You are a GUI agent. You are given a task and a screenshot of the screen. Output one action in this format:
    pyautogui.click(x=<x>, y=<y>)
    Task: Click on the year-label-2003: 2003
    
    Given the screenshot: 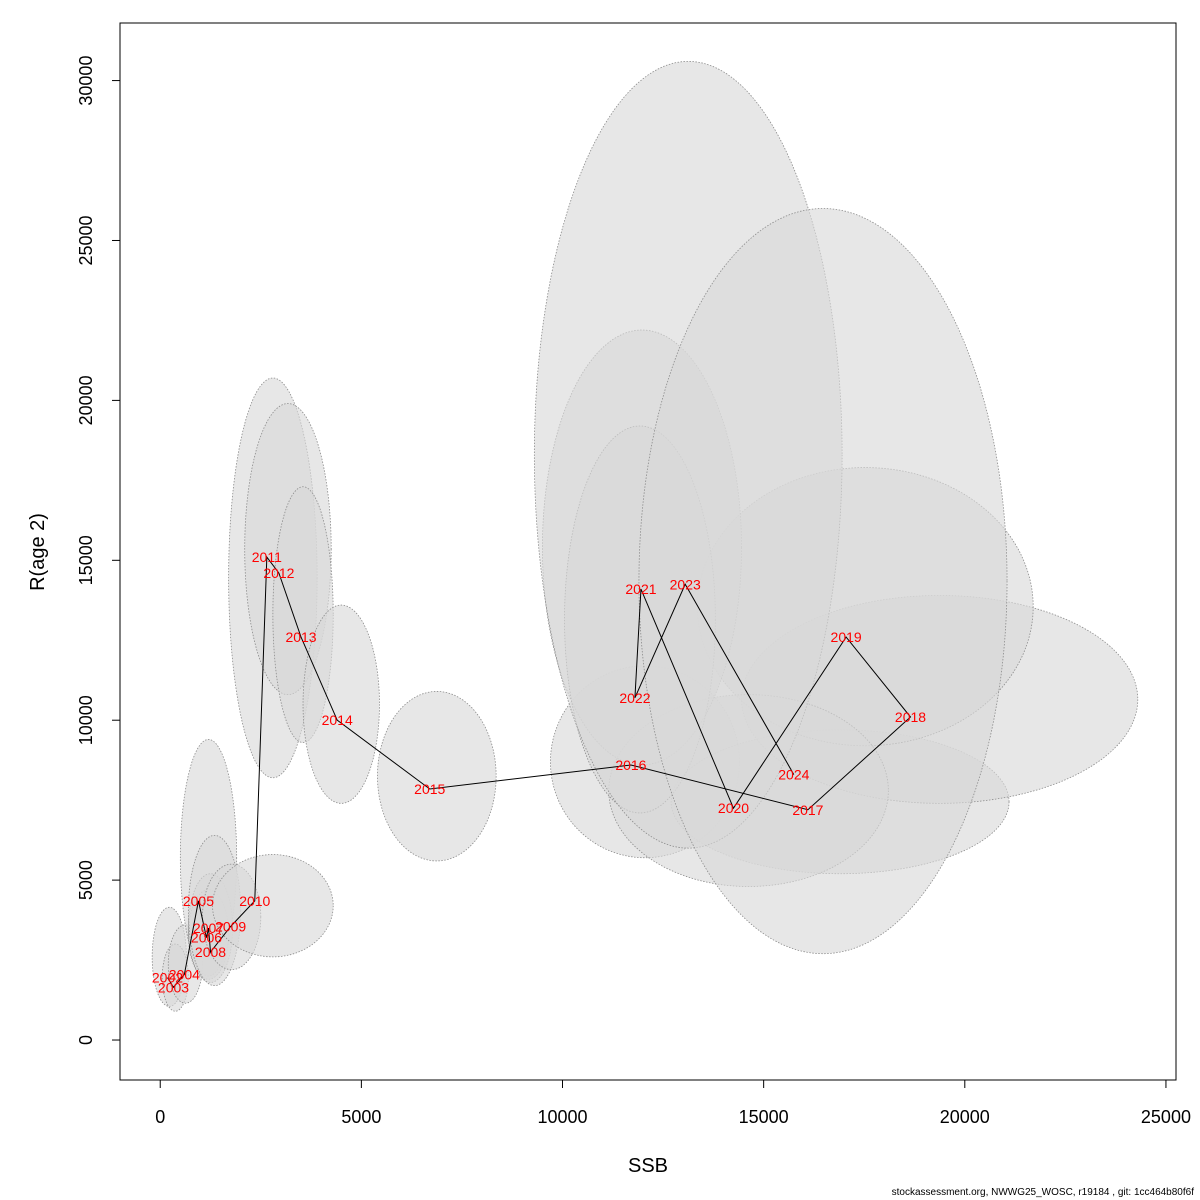 What is the action you would take?
    pyautogui.click(x=173, y=987)
    